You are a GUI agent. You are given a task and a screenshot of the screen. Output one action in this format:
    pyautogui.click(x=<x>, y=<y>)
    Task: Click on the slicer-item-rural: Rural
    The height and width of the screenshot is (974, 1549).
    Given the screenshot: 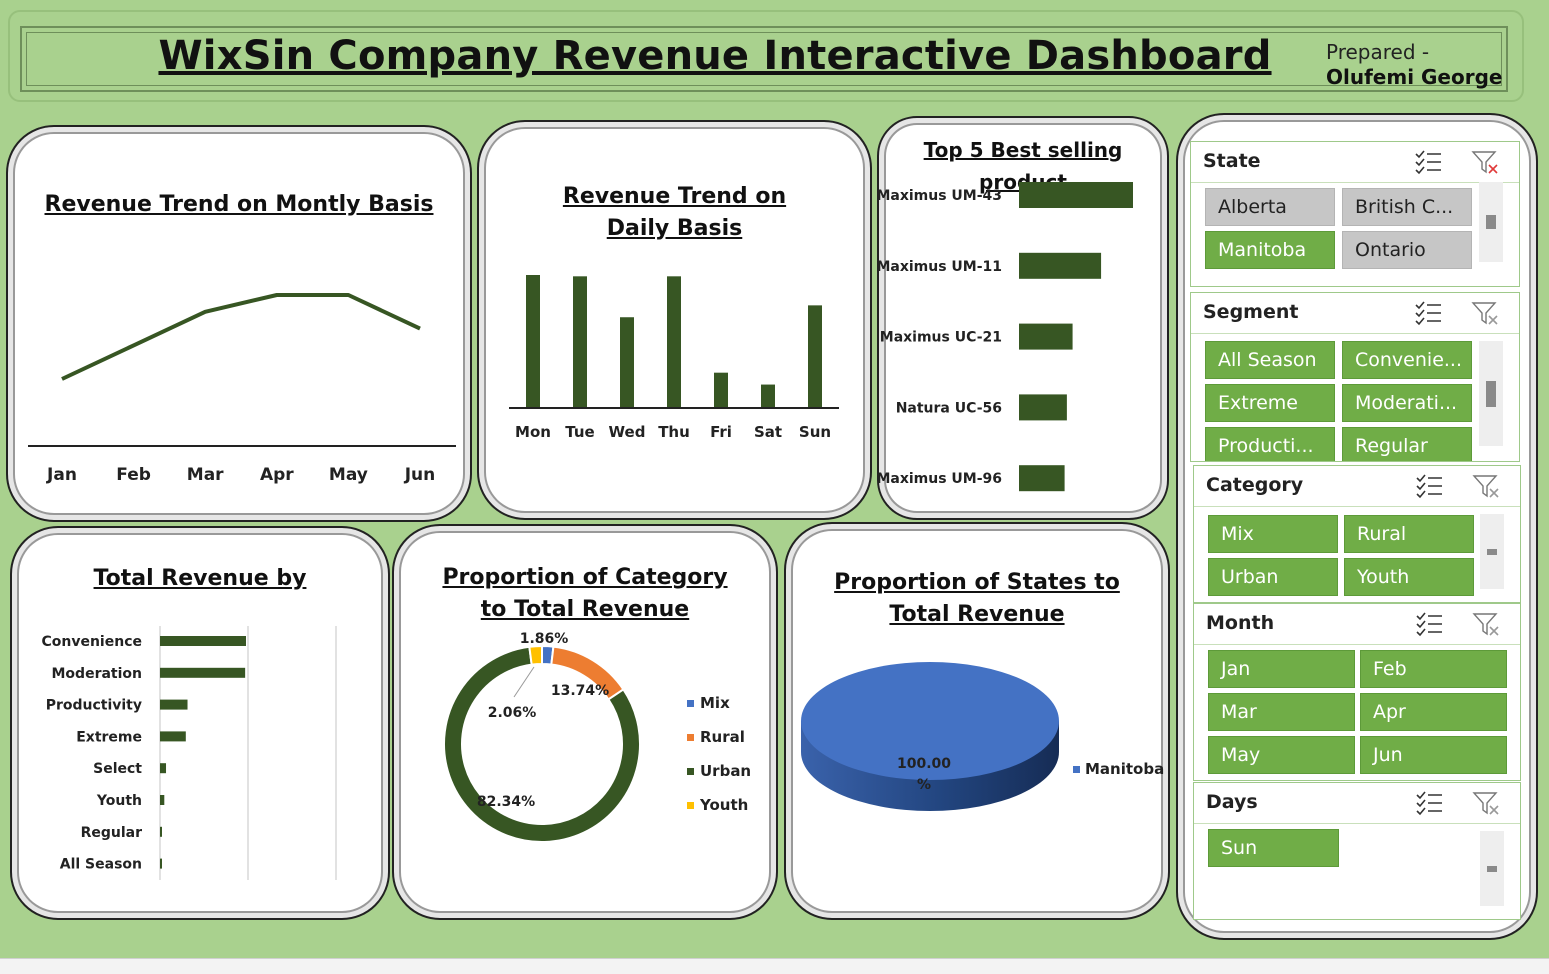 What is the action you would take?
    pyautogui.click(x=1409, y=534)
    